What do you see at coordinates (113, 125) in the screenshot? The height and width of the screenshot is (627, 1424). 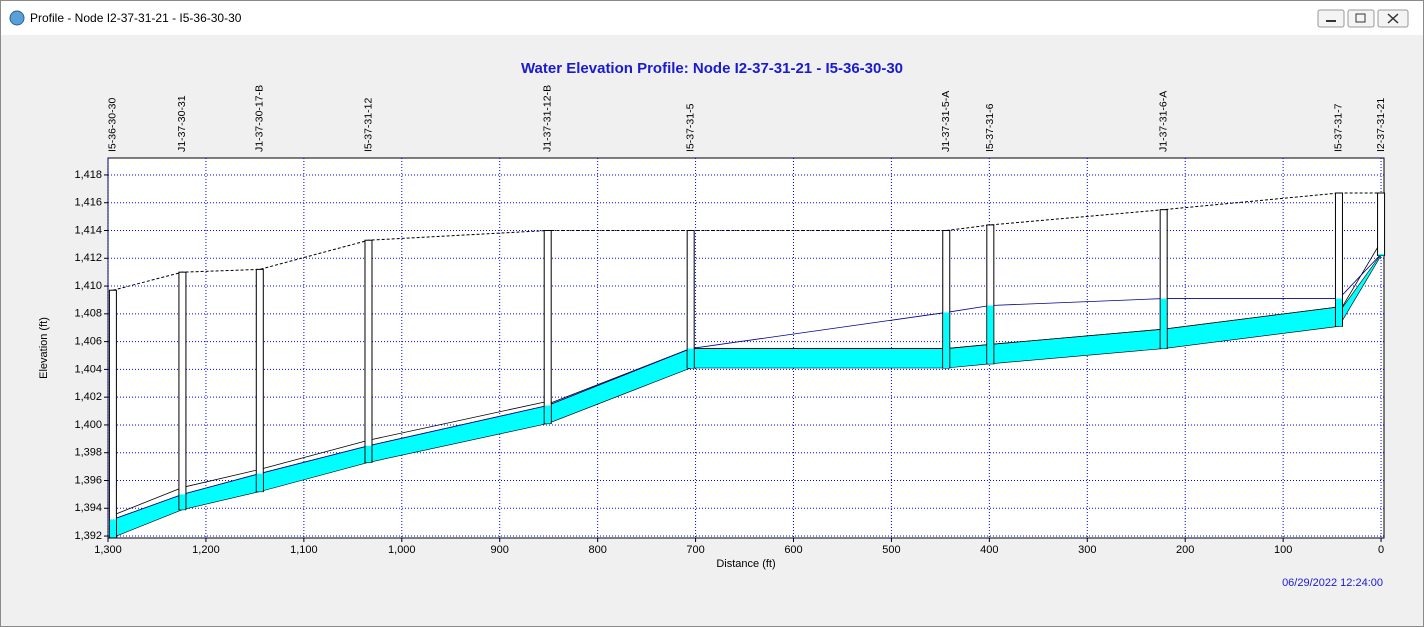 I see `node-label: I5-36-30-30` at bounding box center [113, 125].